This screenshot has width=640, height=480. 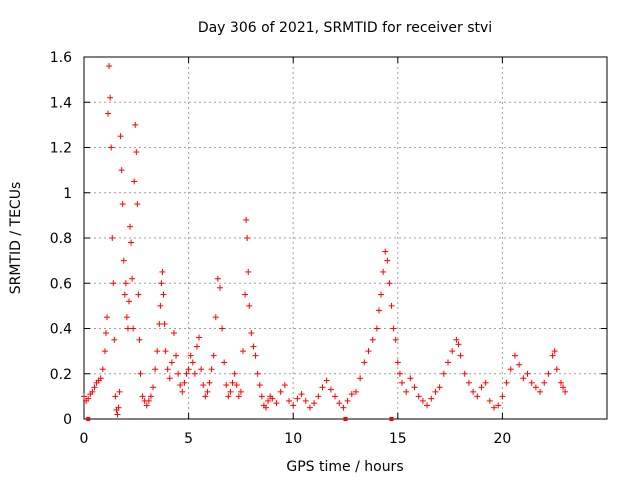 What do you see at coordinates (67, 420) in the screenshot?
I see `y-tick-label: 0` at bounding box center [67, 420].